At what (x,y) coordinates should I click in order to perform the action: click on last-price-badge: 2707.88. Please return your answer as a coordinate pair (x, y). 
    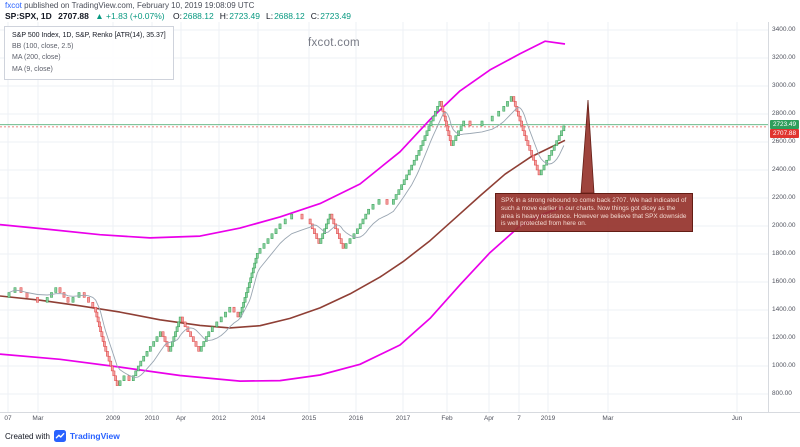
    Looking at the image, I should click on (784, 133).